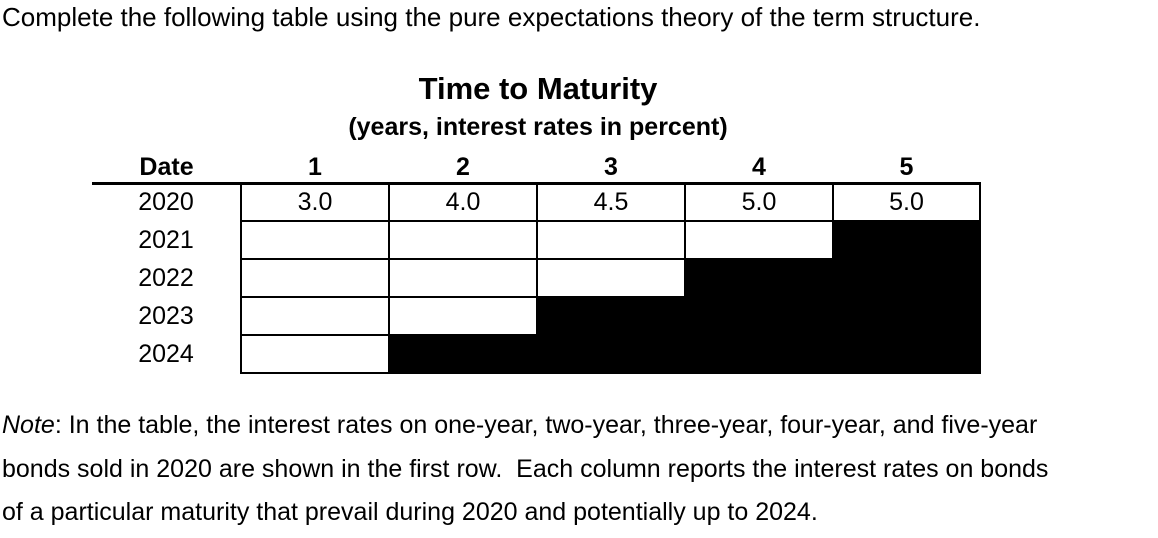 The height and width of the screenshot is (538, 1158). I want to click on table-row: 2023, so click(536, 316).